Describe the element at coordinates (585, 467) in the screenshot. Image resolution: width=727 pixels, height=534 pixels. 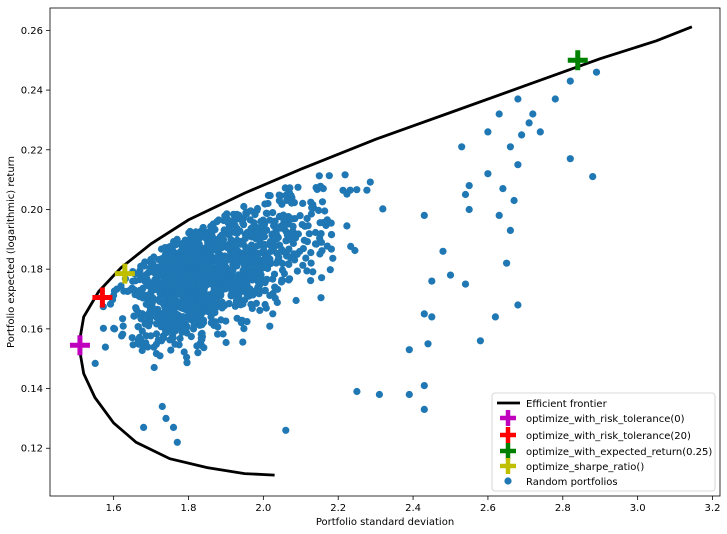
I see `legend-label-sharpe: optimize_sharpe_ratio()` at that location.